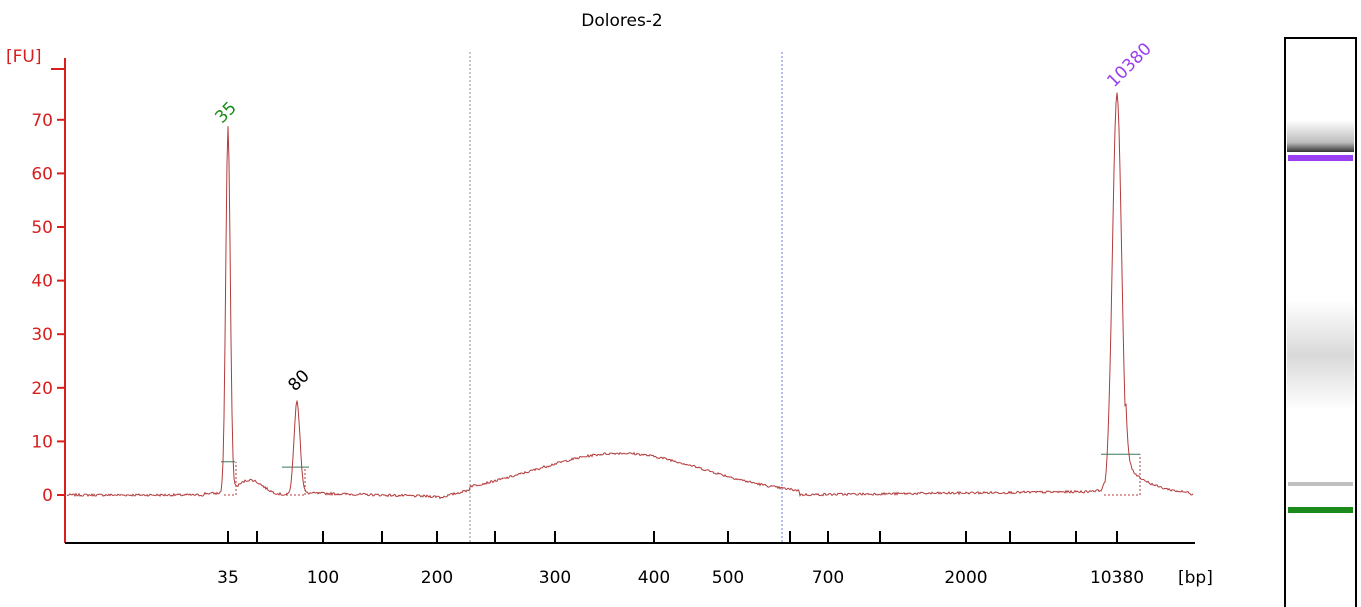 This screenshot has height=607, width=1361. I want to click on y-tick-label: 30, so click(42, 335).